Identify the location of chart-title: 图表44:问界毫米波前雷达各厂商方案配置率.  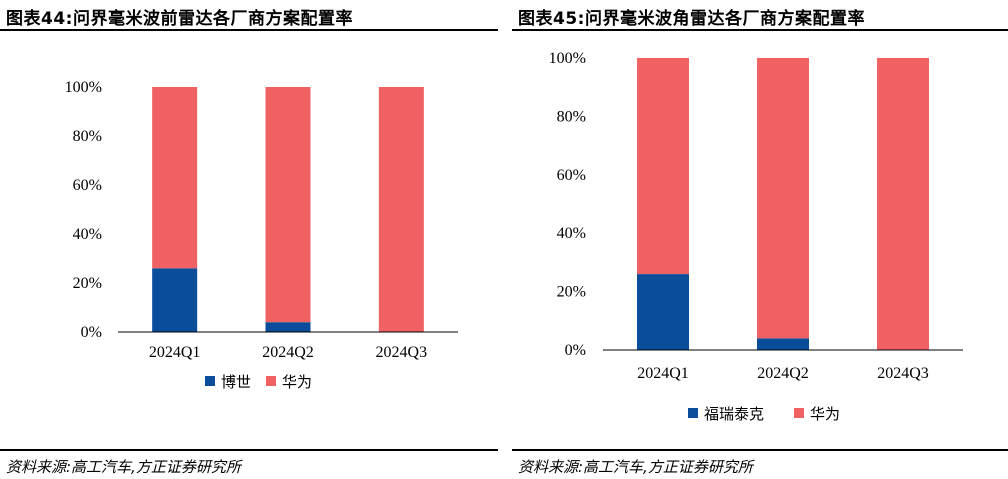
(179, 19).